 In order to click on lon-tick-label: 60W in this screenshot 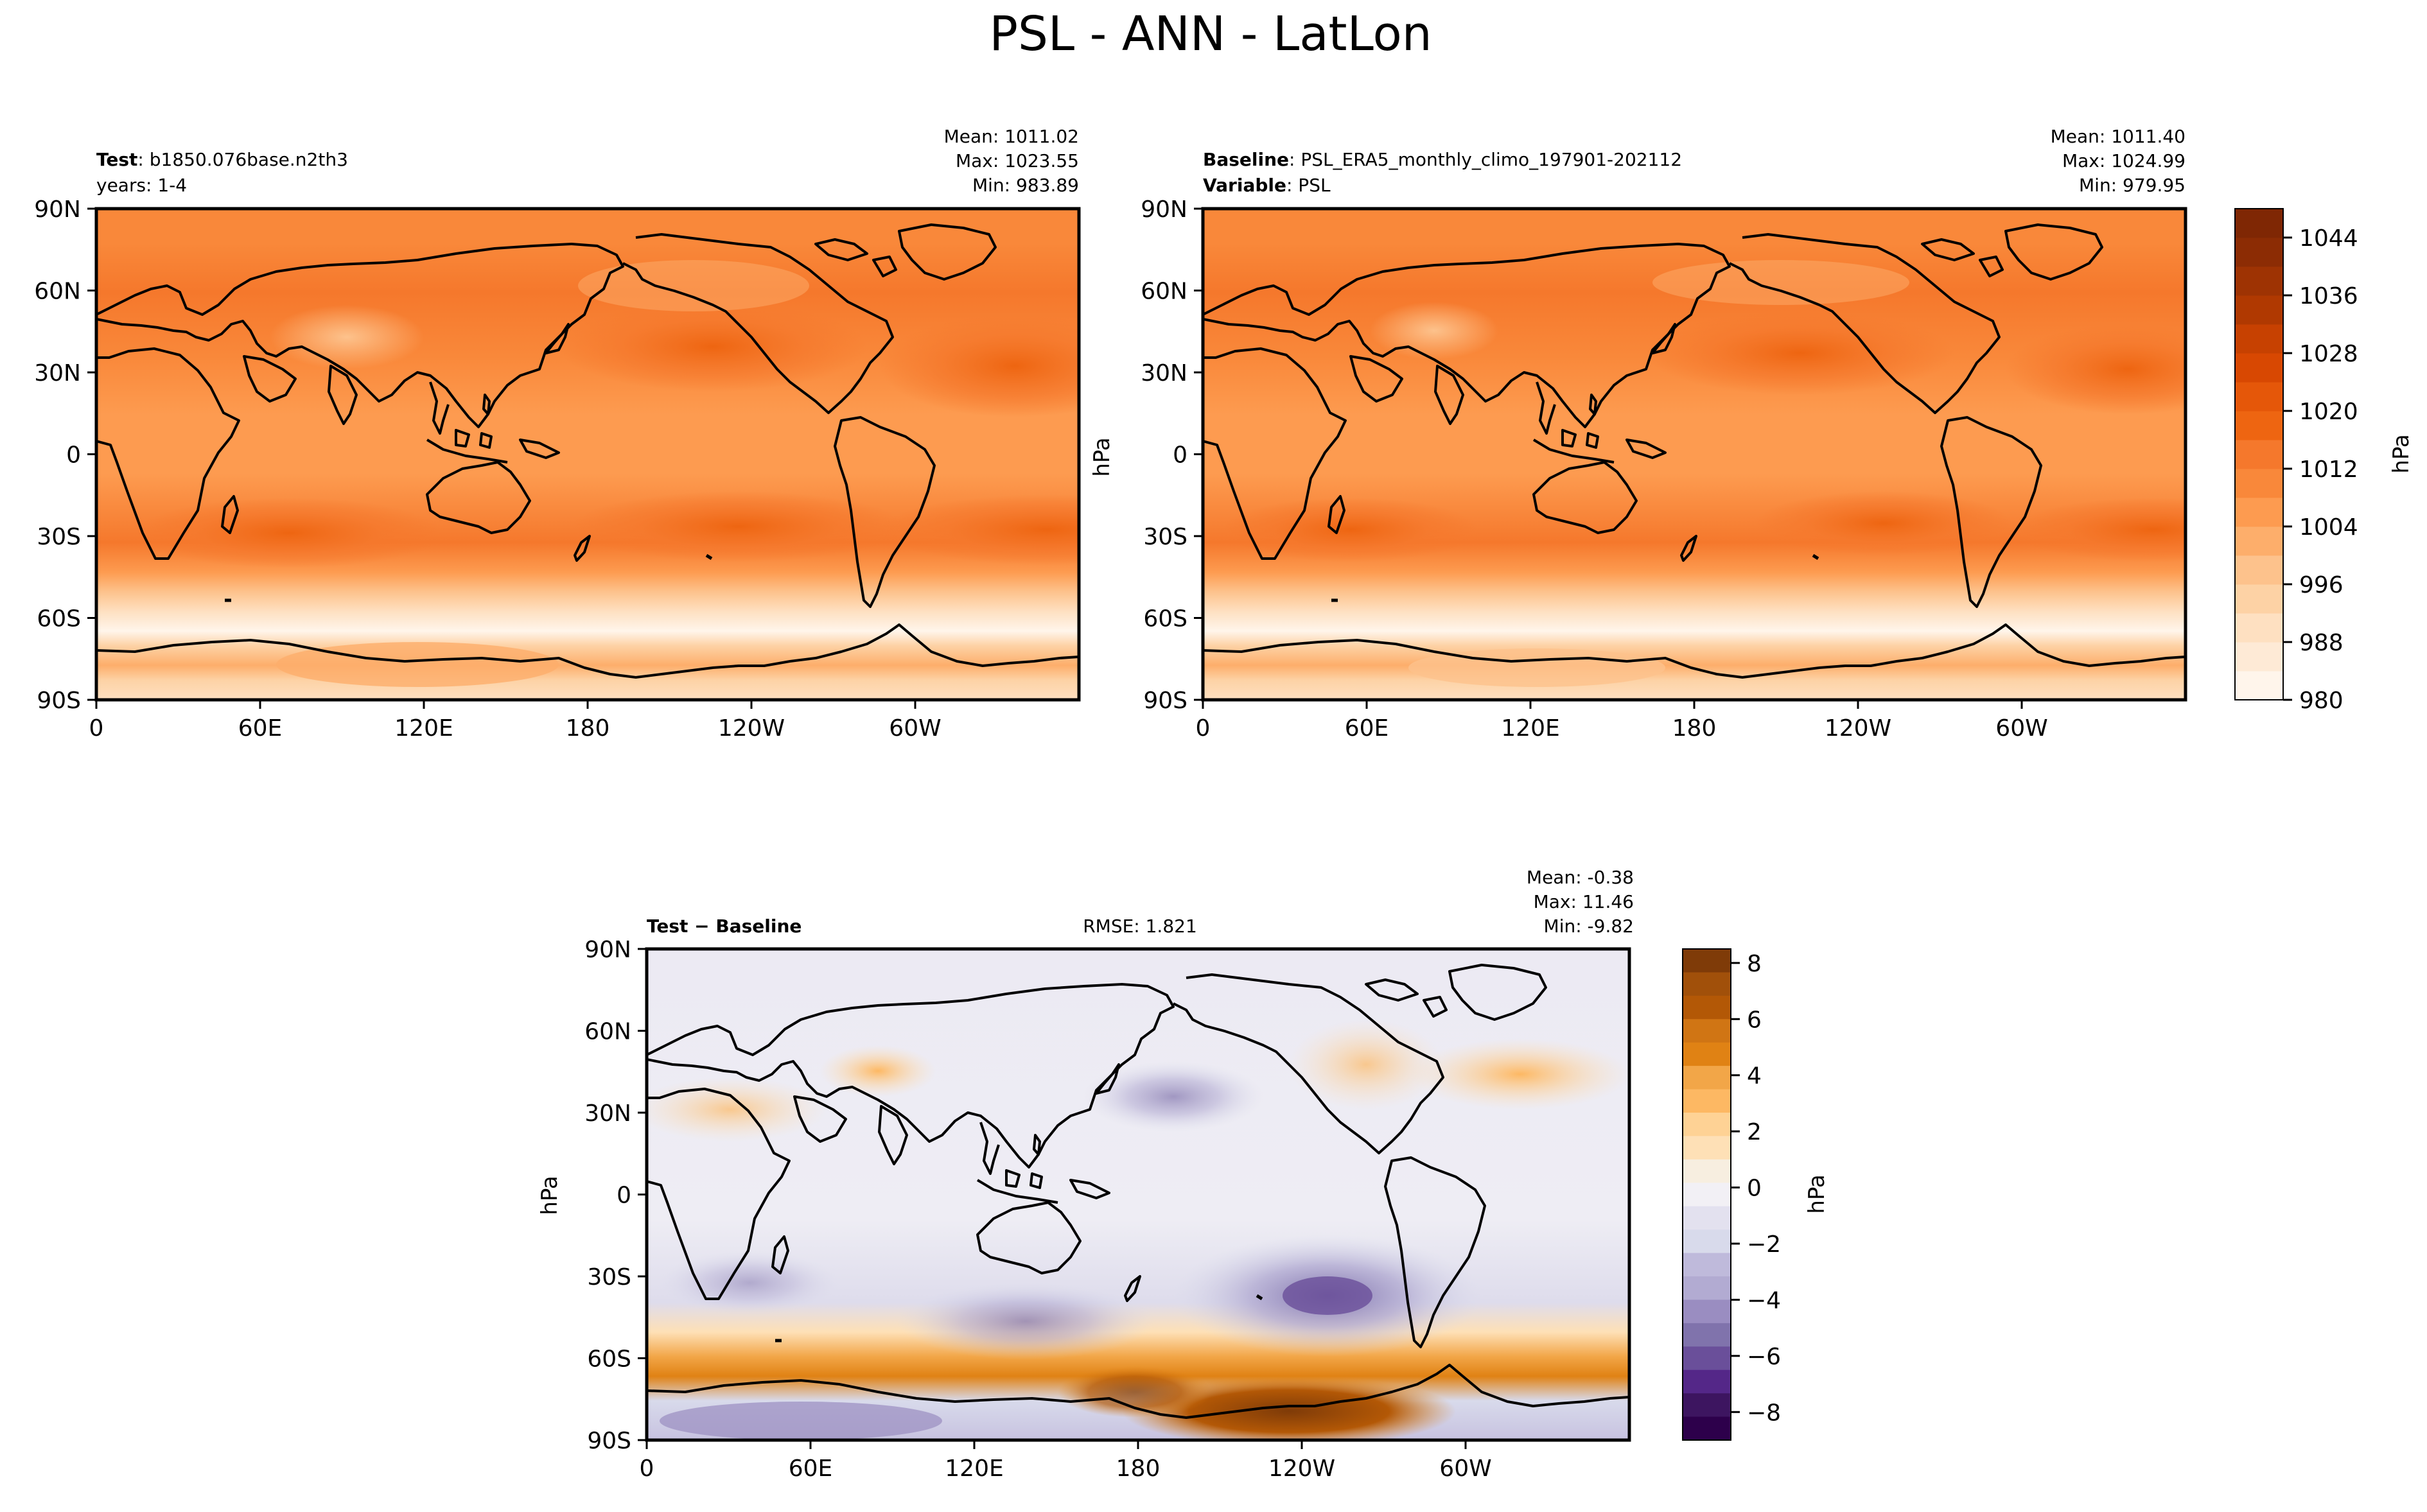, I will do `click(1465, 1469)`.